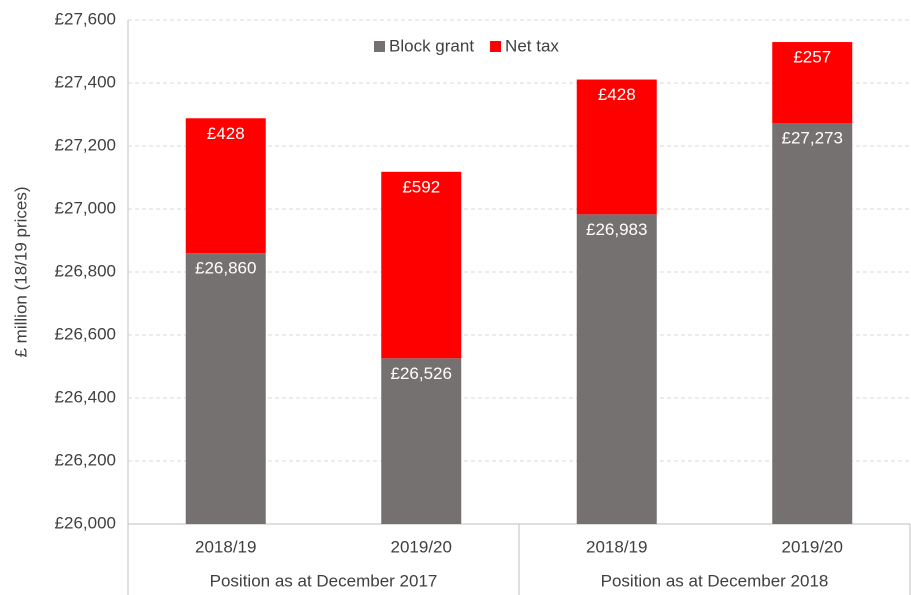 The height and width of the screenshot is (595, 911). Describe the element at coordinates (812, 137) in the screenshot. I see `data-label: £27,273` at that location.